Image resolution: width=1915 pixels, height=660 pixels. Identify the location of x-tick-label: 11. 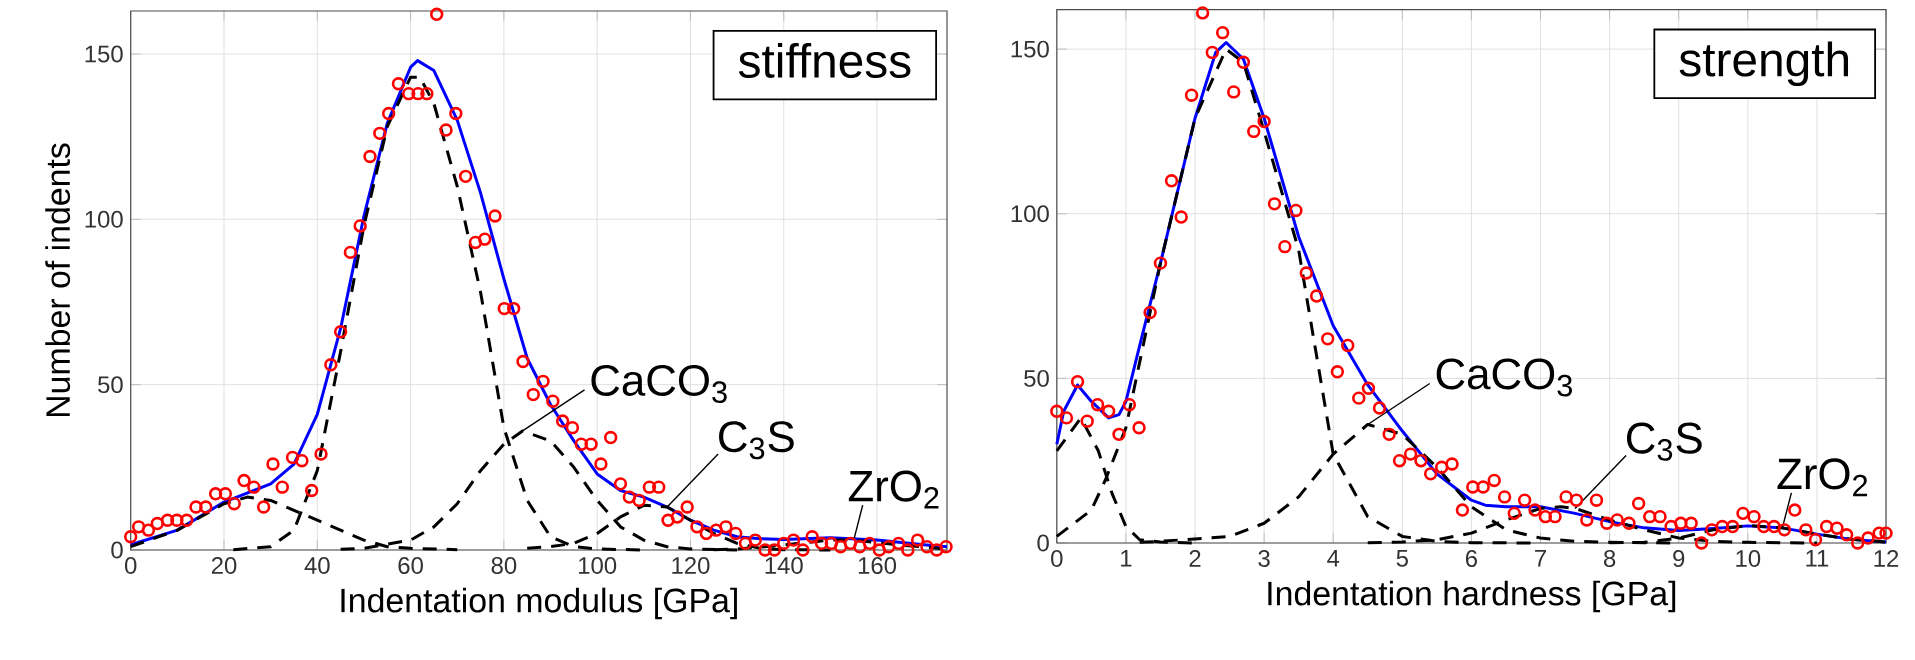
(1817, 558).